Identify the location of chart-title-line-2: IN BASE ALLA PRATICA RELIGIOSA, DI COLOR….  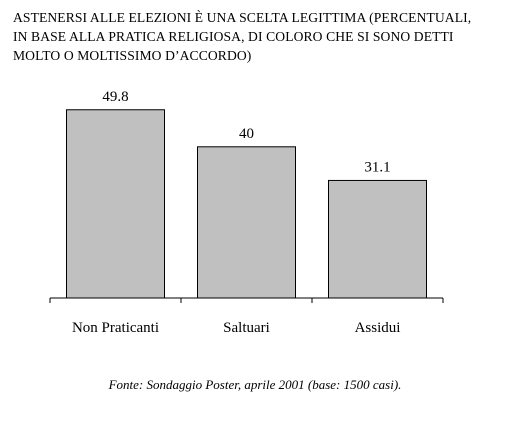
(233, 36).